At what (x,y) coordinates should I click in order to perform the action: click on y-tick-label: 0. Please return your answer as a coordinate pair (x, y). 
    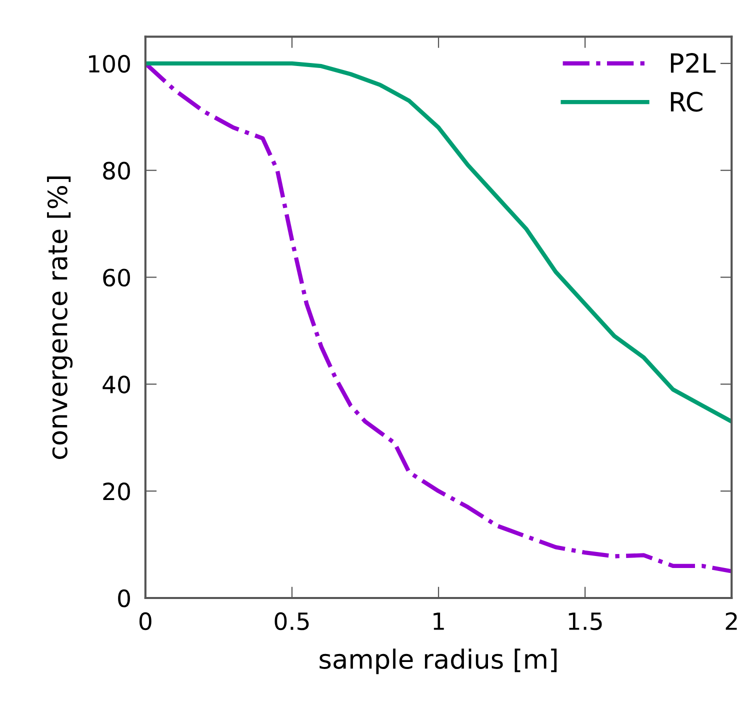
    Looking at the image, I should click on (124, 598).